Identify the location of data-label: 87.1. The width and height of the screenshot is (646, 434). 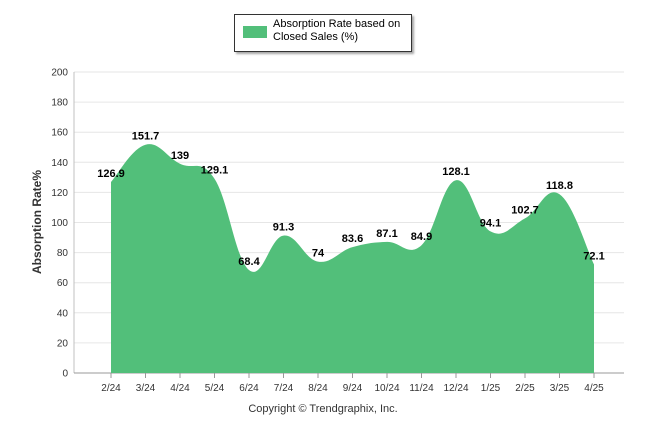
(386, 234).